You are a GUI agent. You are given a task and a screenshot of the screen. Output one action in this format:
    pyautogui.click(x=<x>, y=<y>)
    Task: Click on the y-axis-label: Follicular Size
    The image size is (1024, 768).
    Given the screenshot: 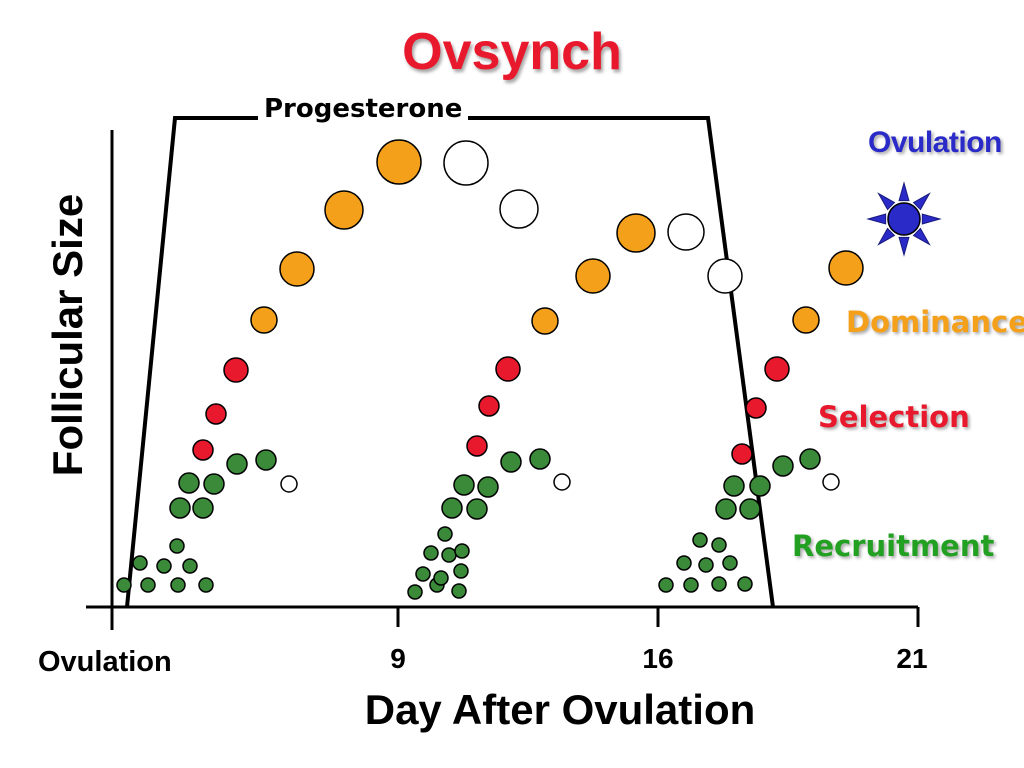 What is the action you would take?
    pyautogui.click(x=67, y=335)
    